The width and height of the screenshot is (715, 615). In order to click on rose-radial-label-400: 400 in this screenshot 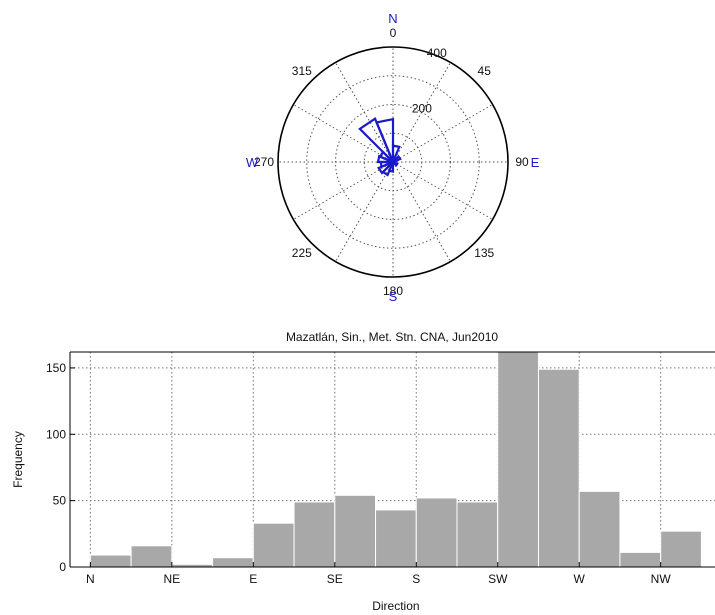, I will do `click(437, 53)`.